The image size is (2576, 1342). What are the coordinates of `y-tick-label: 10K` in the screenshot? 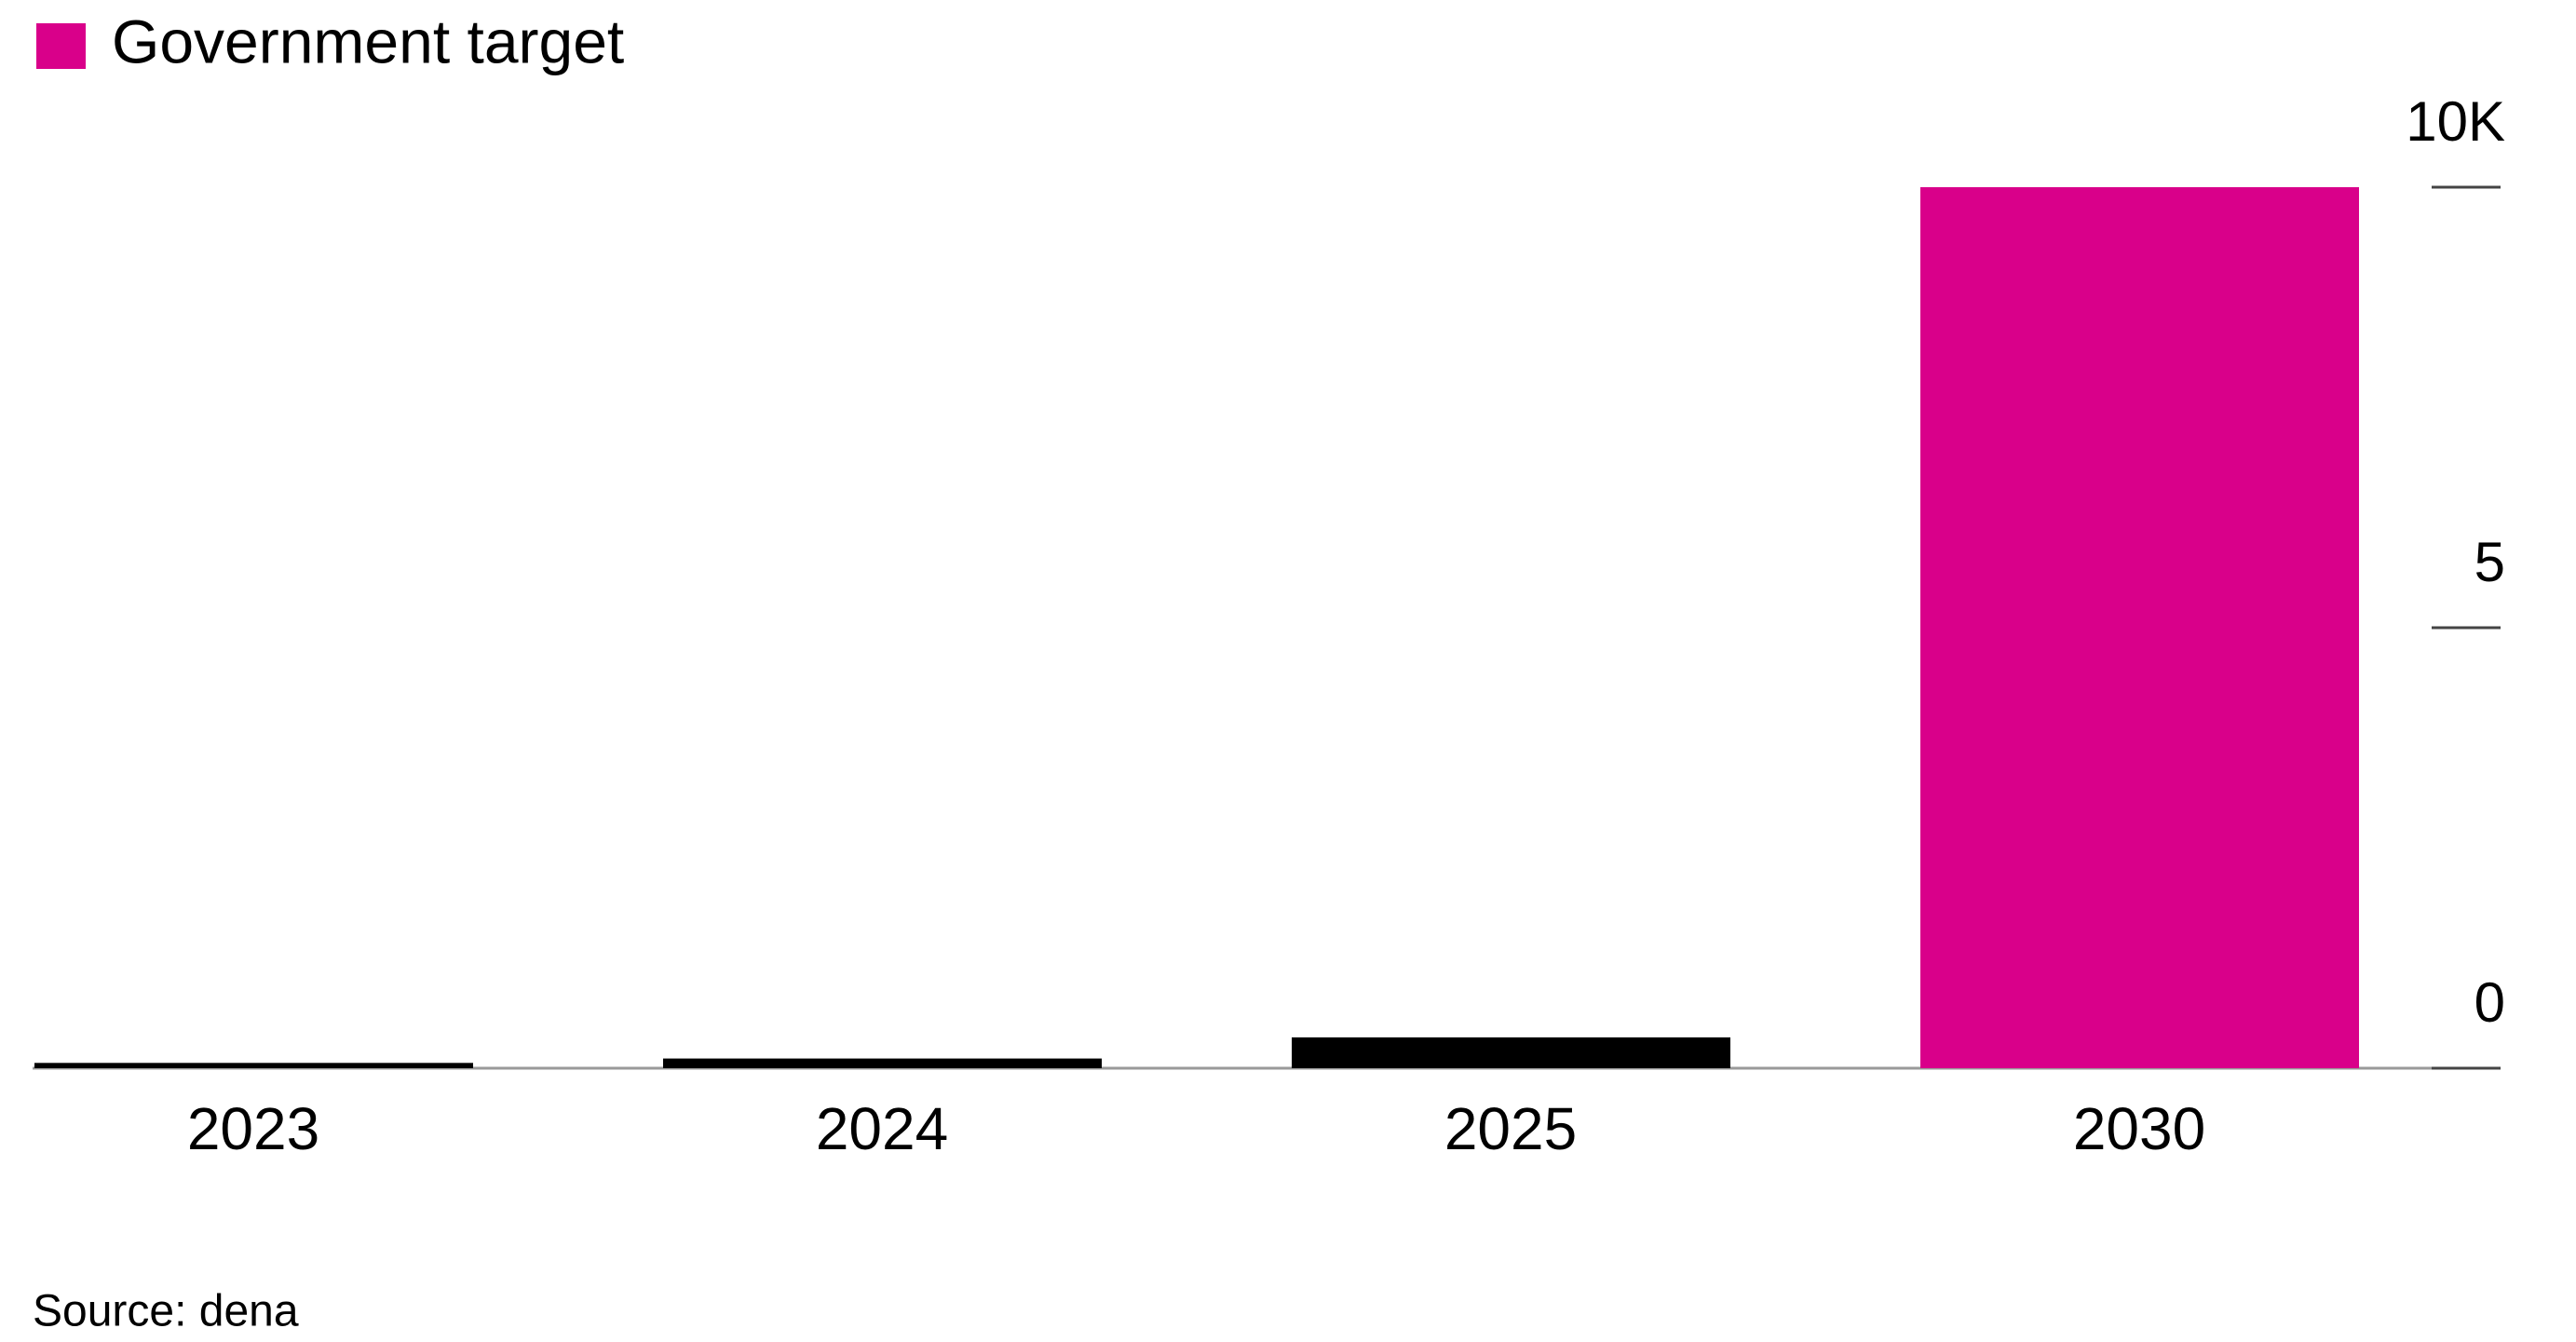 It's located at (2455, 122).